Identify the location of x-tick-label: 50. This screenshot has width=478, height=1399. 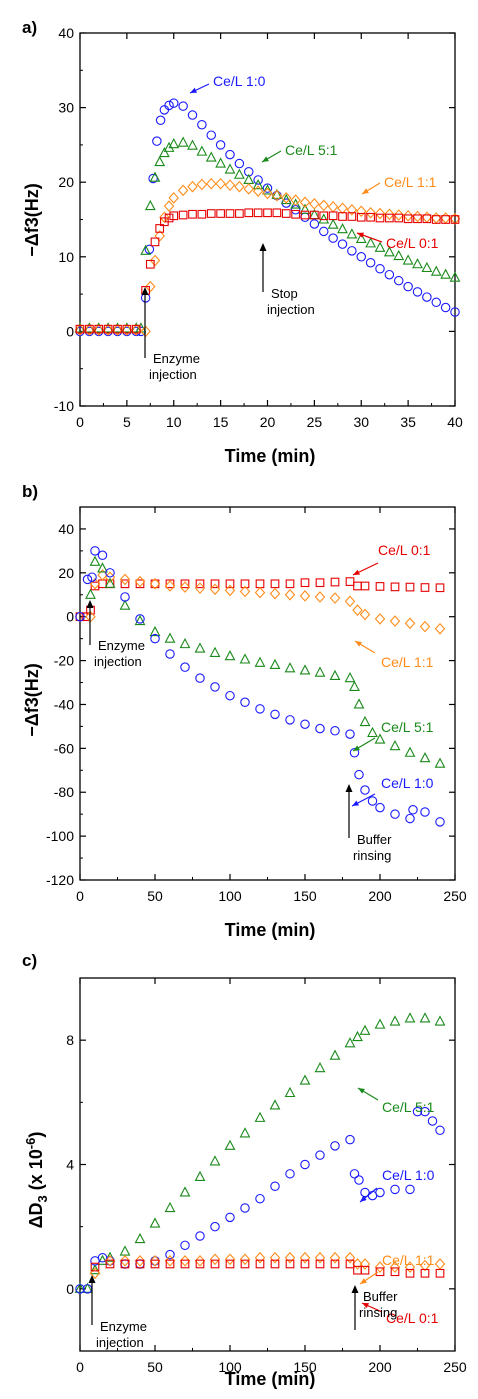
(155, 896).